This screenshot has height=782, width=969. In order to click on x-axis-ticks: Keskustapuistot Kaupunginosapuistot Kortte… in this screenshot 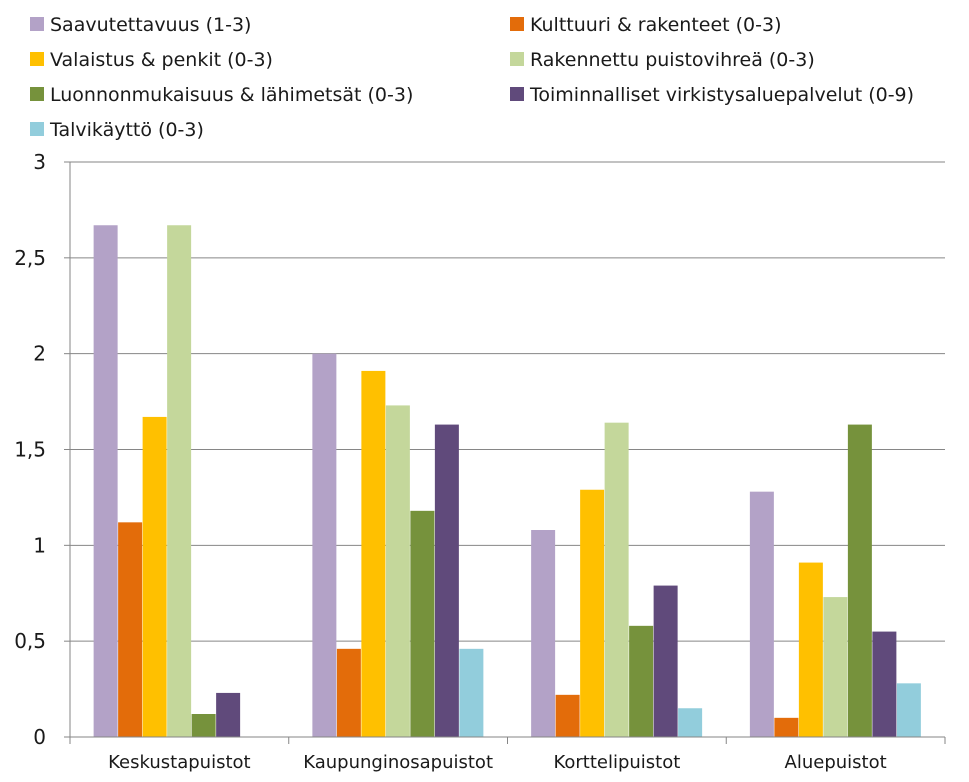, I will do `click(507, 755)`.